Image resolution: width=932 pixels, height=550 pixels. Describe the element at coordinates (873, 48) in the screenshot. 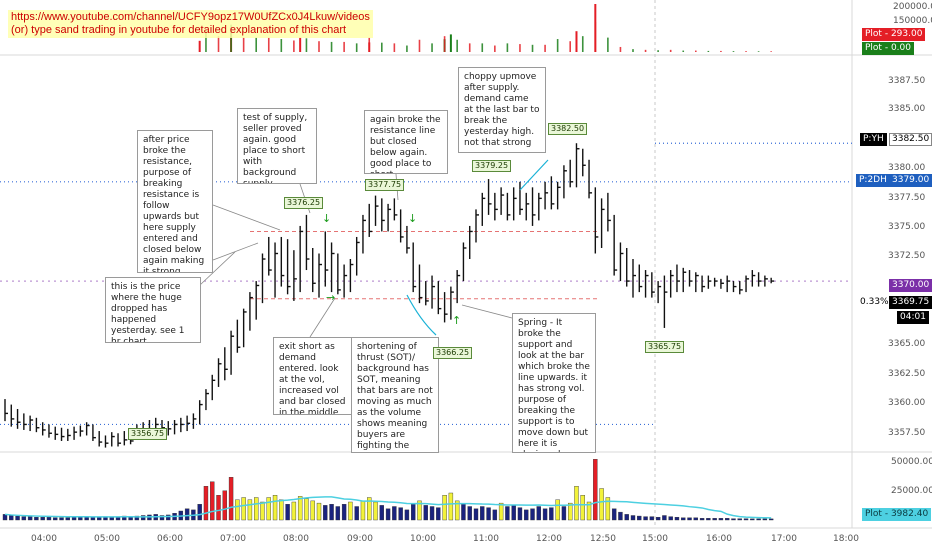

I see `plot-badge-green-label: Plot` at that location.